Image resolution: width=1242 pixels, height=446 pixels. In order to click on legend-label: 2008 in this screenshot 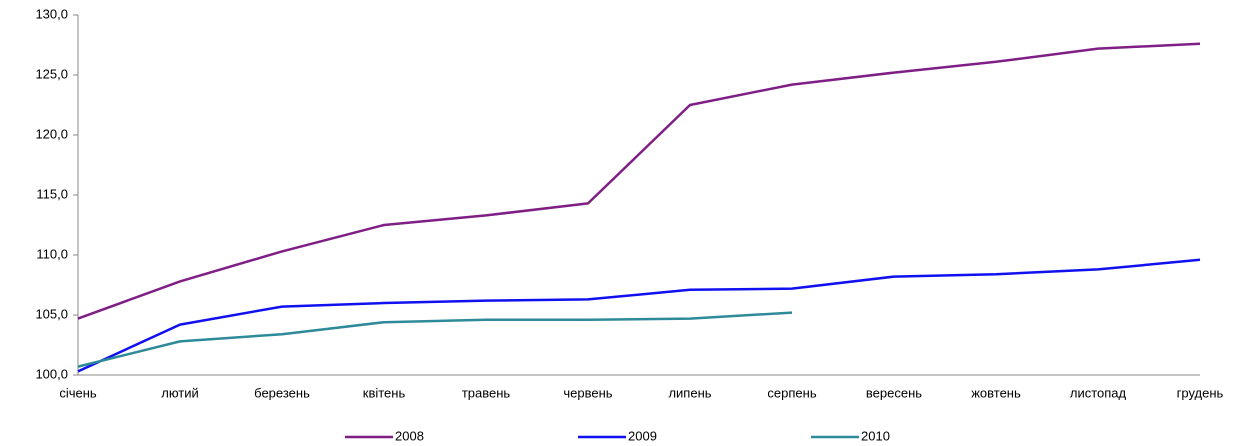, I will do `click(409, 435)`.